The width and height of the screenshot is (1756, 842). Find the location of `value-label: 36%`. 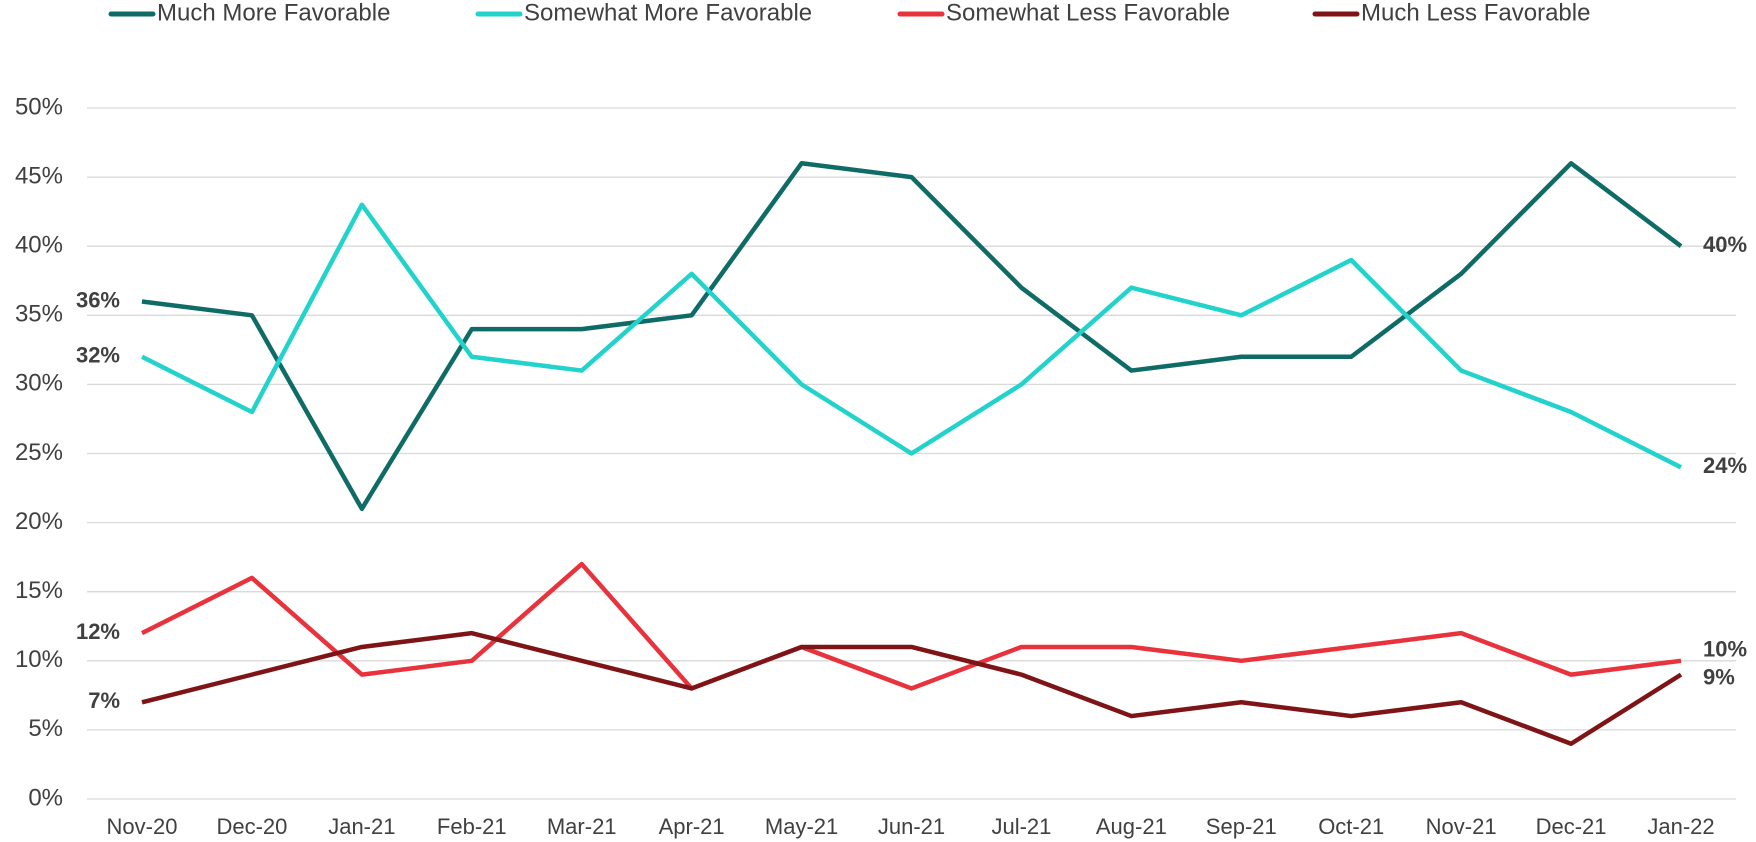

value-label: 36% is located at coordinates (98, 299).